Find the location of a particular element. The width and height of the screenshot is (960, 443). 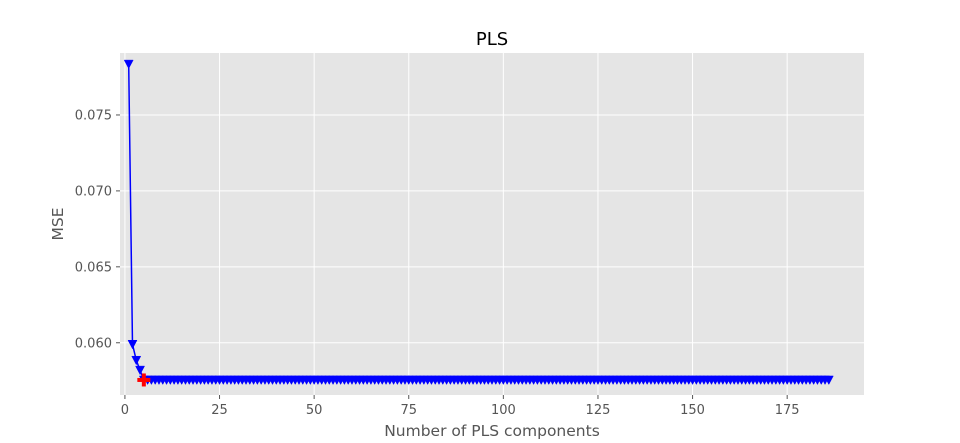

y-axis: 0.060 0.065 0.070 0.075 is located at coordinates (97, 229).